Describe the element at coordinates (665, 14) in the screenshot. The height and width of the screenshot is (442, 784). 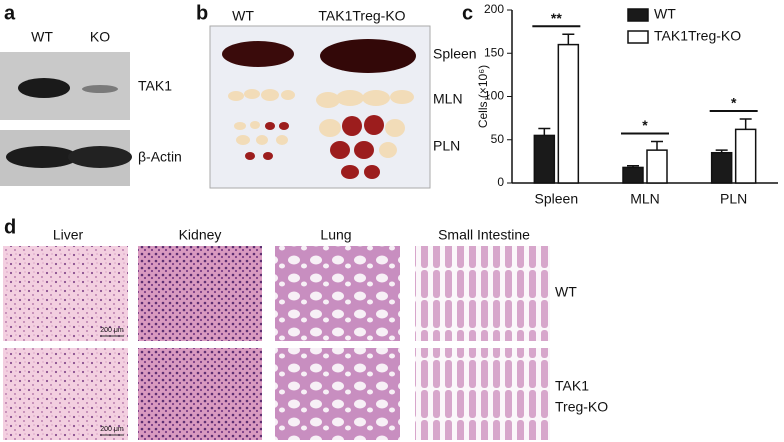
I see `legend-label: WT` at that location.